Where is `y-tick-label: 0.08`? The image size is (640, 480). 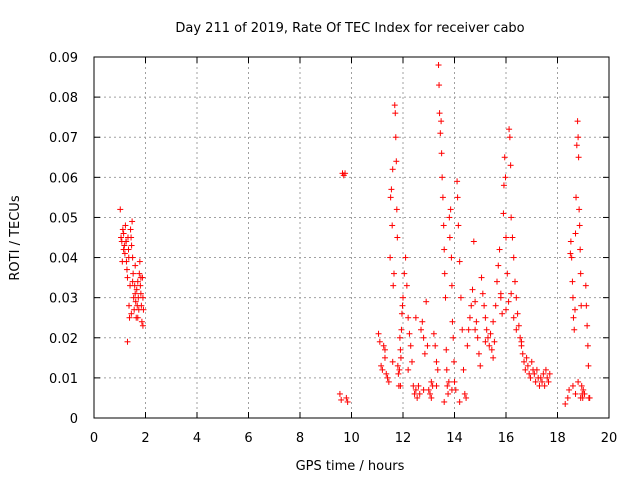 y-tick-label: 0.08 is located at coordinates (63, 98).